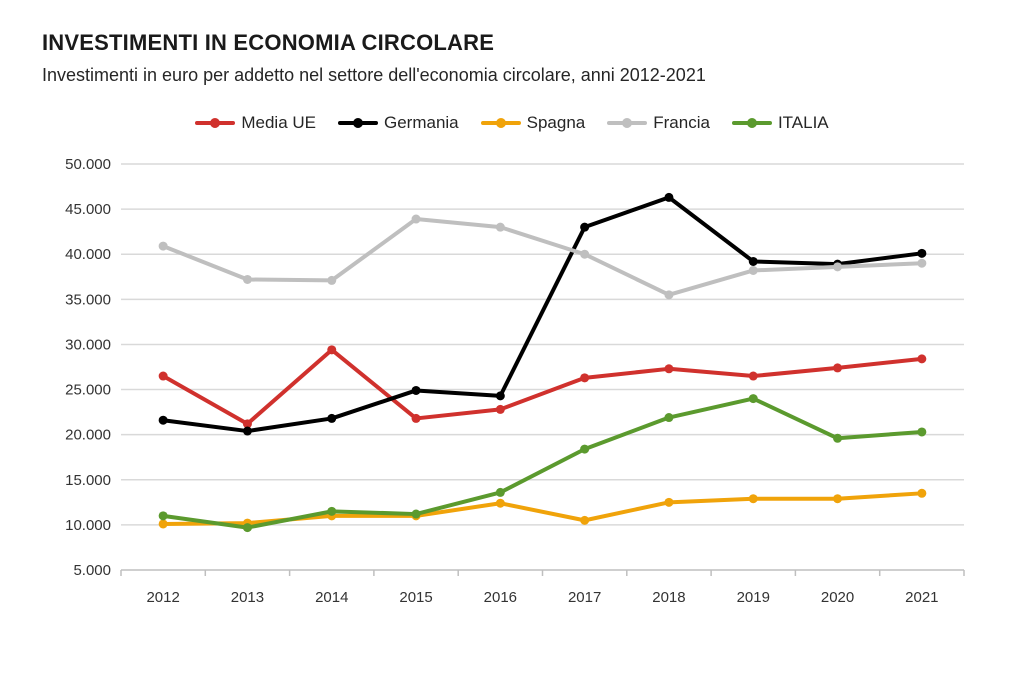 The height and width of the screenshot is (673, 1024). I want to click on x-tick-label: 2018, so click(668, 597).